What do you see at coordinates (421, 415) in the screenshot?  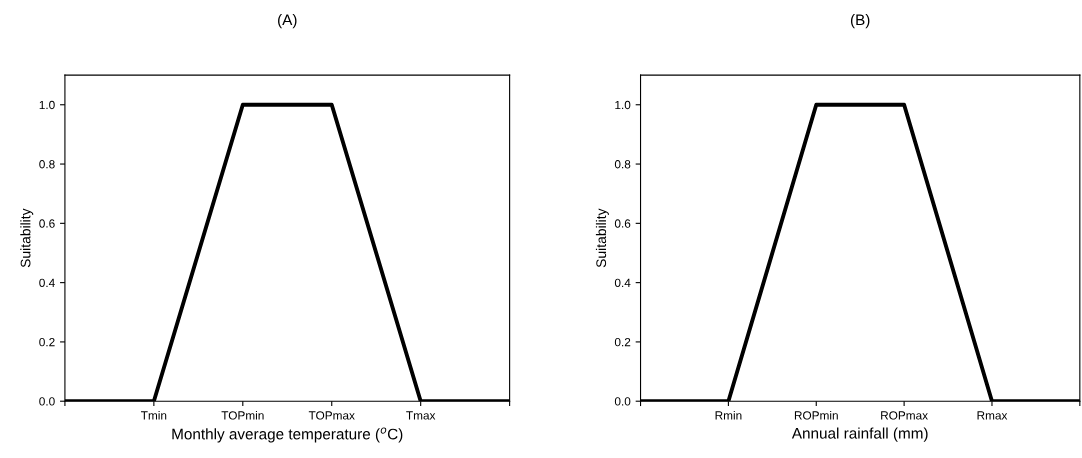 I see `x-tick-label: Tmax` at bounding box center [421, 415].